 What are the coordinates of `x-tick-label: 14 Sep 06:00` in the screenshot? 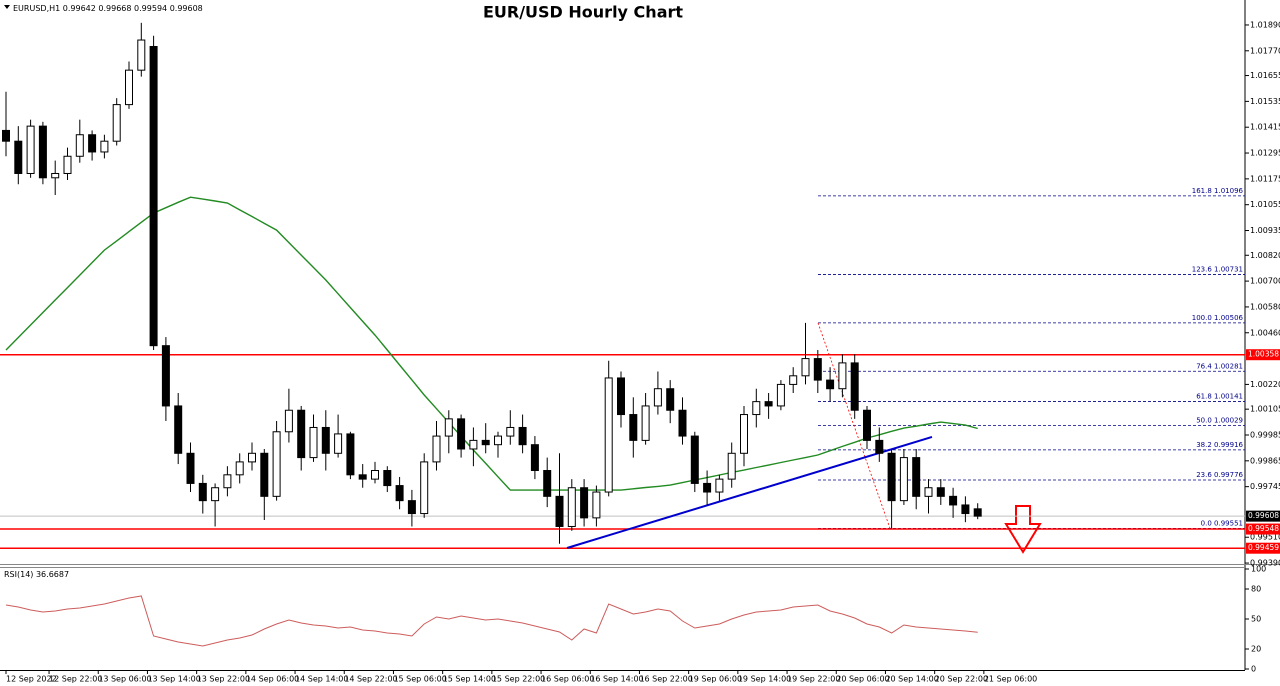 It's located at (272, 679).